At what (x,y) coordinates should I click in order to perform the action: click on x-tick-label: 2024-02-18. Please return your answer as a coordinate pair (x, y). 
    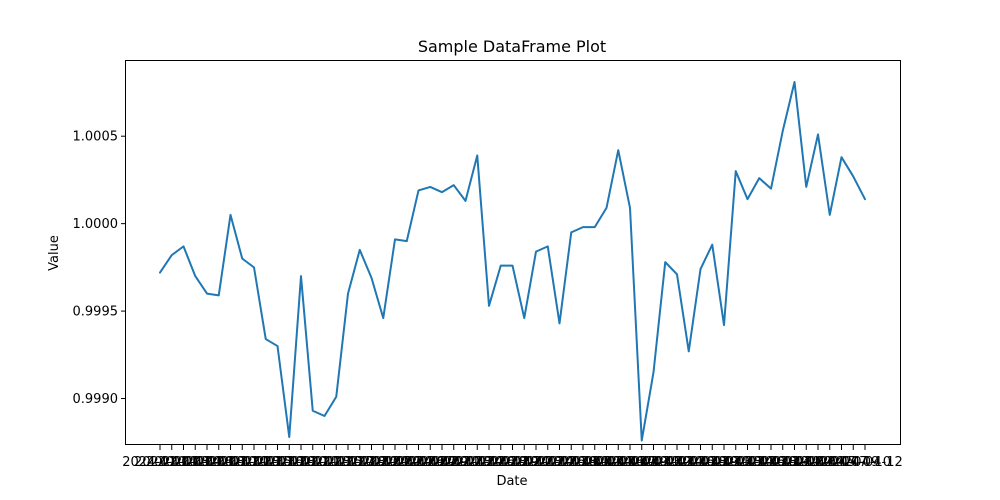
    Looking at the image, I should click on (489, 462).